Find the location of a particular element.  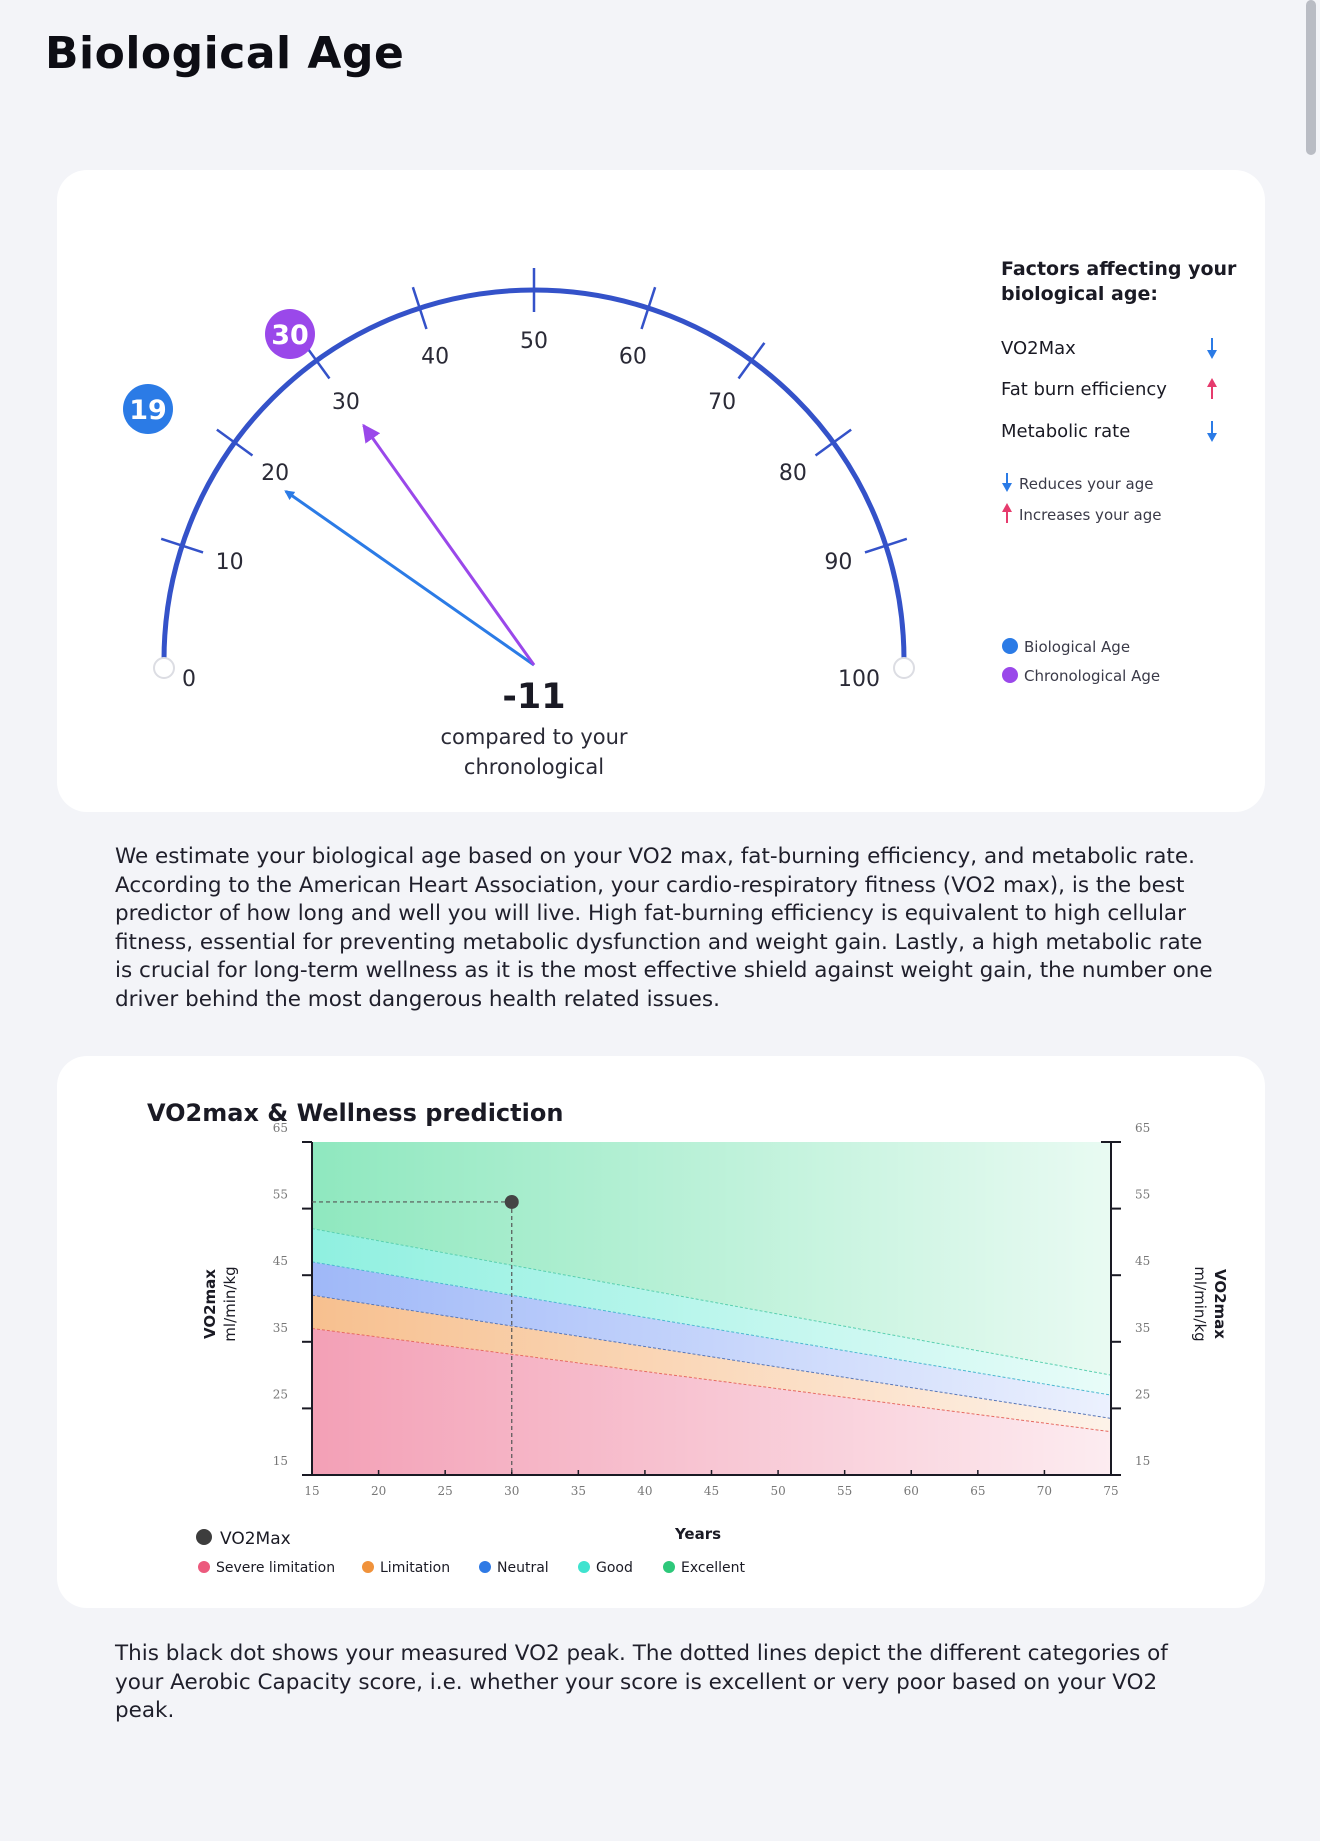

legend-label-good: Good is located at coordinates (614, 1568).